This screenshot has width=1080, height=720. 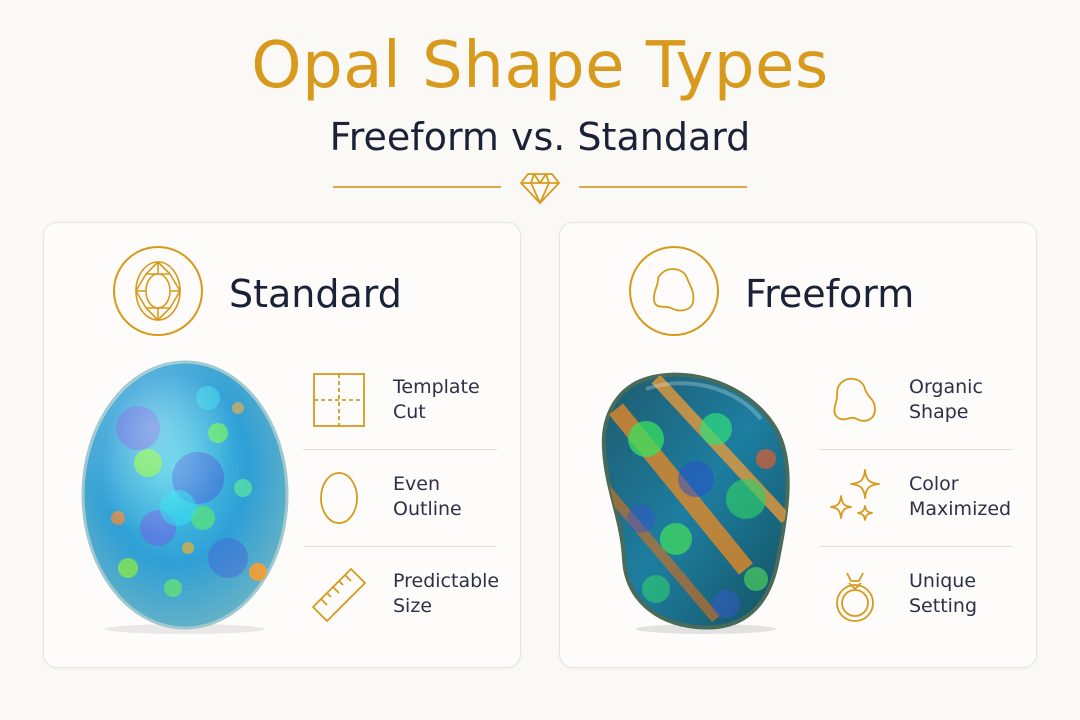 What do you see at coordinates (854, 399) in the screenshot?
I see `organic-blob-icon` at bounding box center [854, 399].